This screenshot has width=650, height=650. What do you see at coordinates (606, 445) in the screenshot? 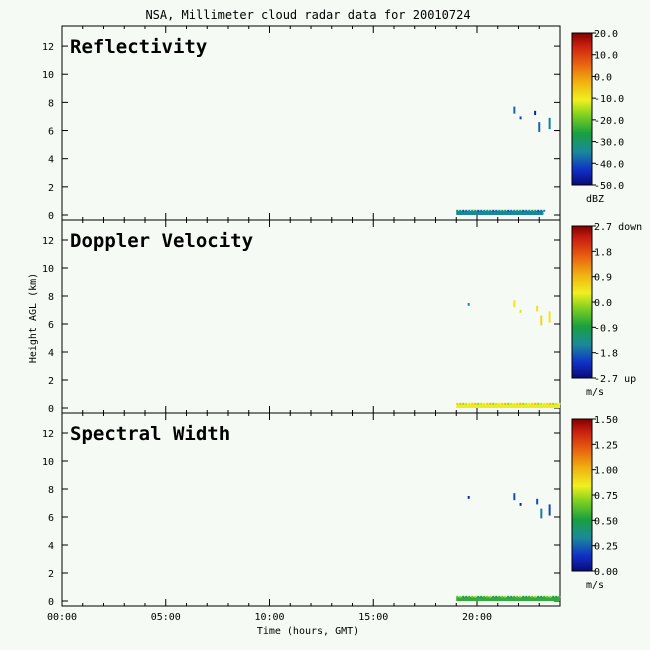
I see `colorbar-tick-label: 1.25` at bounding box center [606, 445].